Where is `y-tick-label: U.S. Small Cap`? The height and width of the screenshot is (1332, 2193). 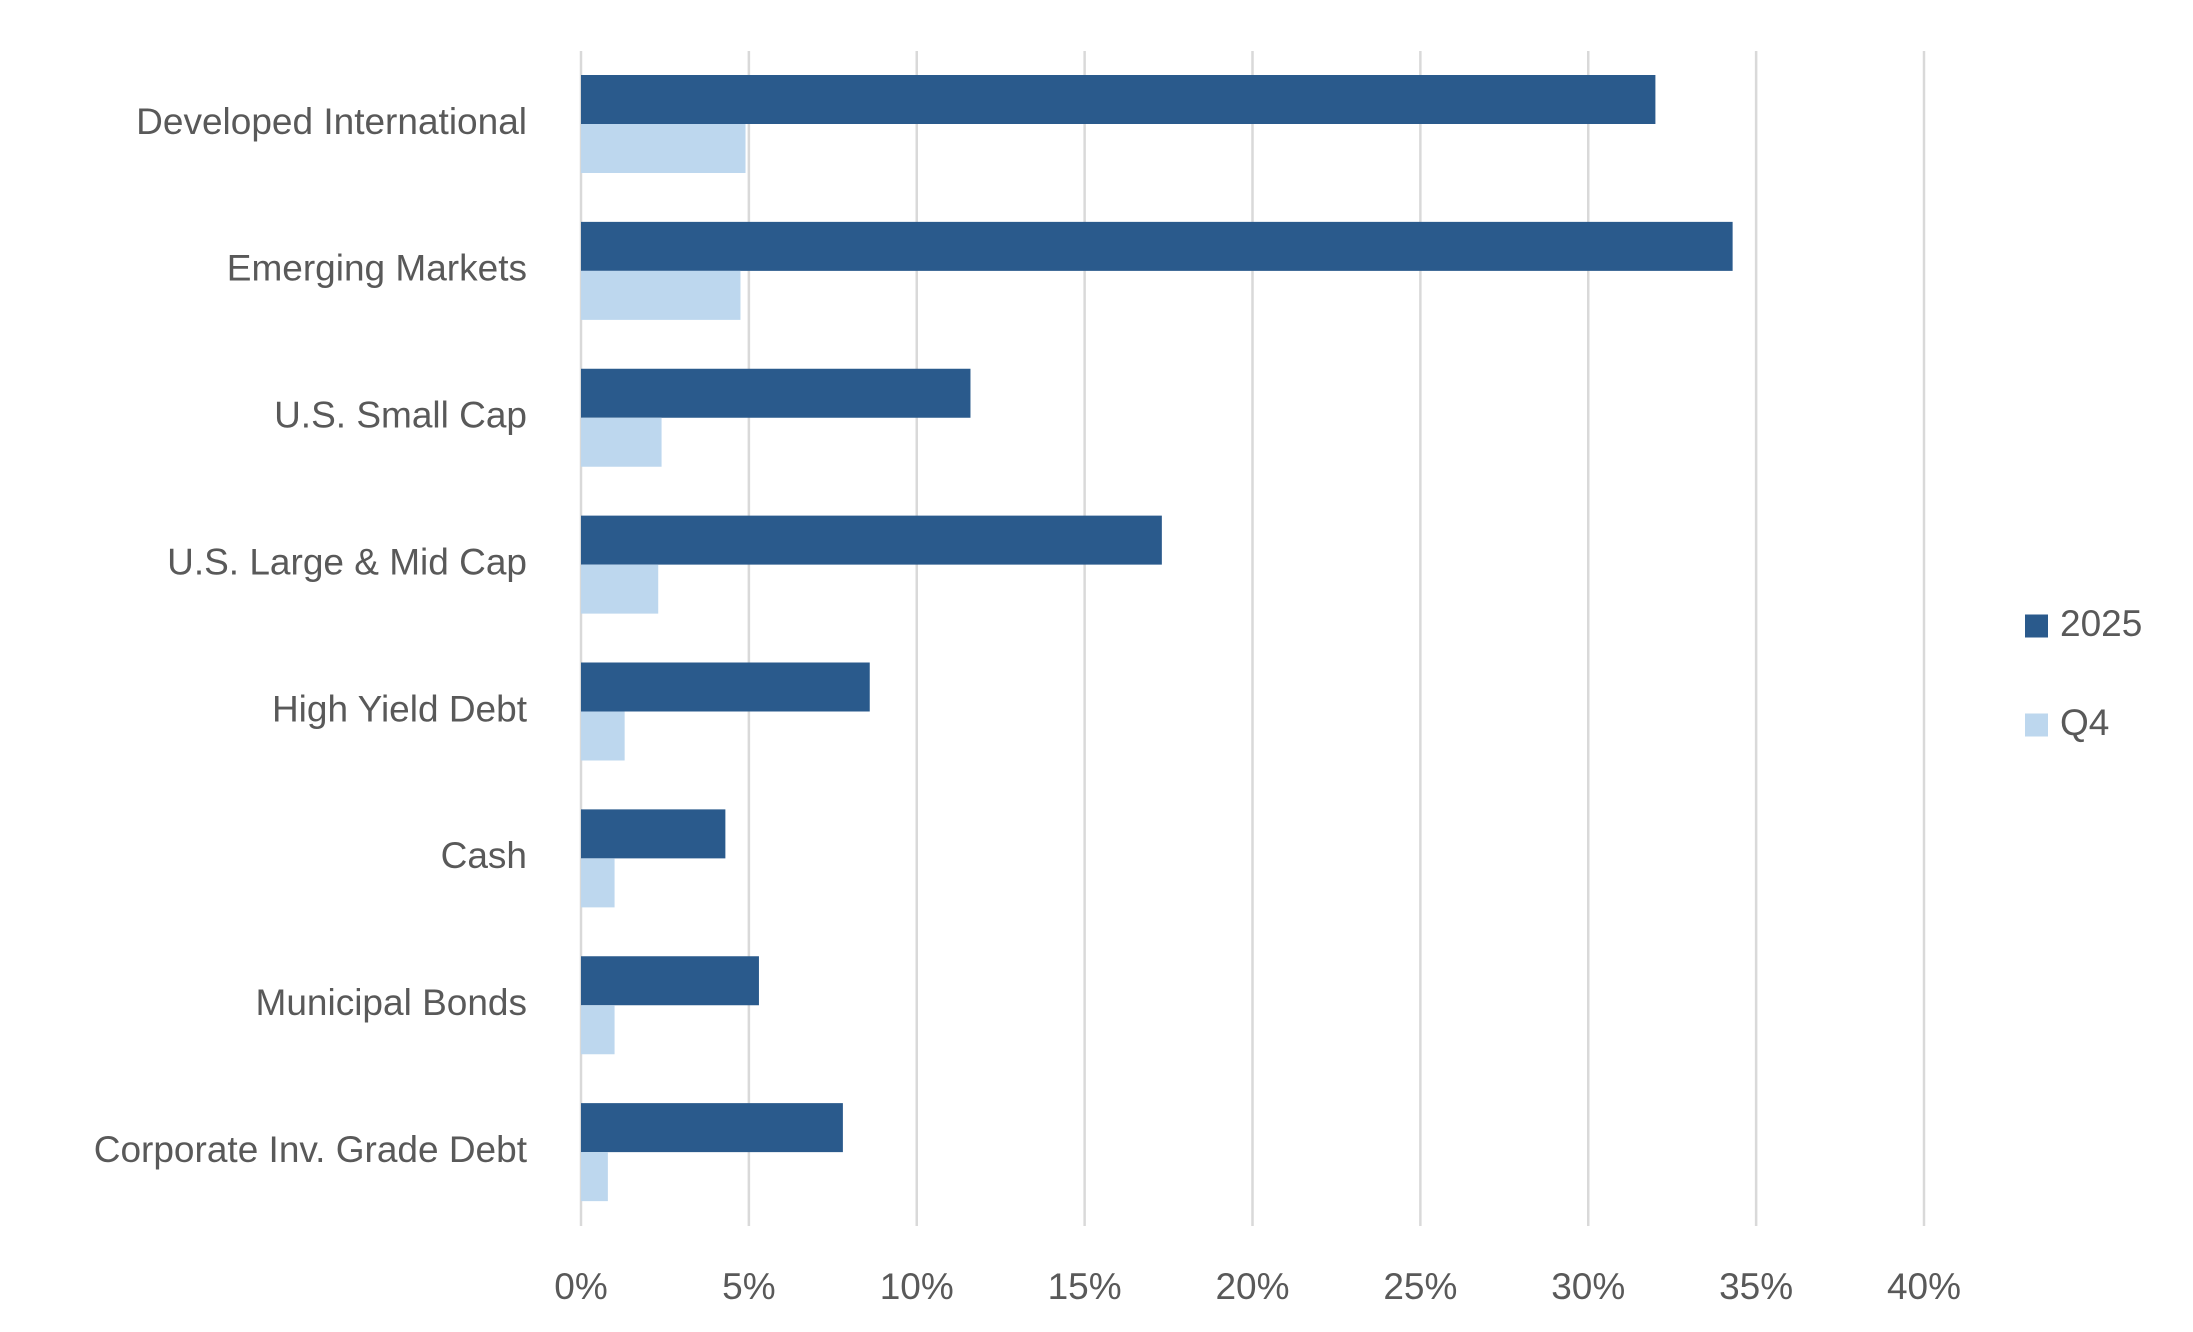 y-tick-label: U.S. Small Cap is located at coordinates (400, 415).